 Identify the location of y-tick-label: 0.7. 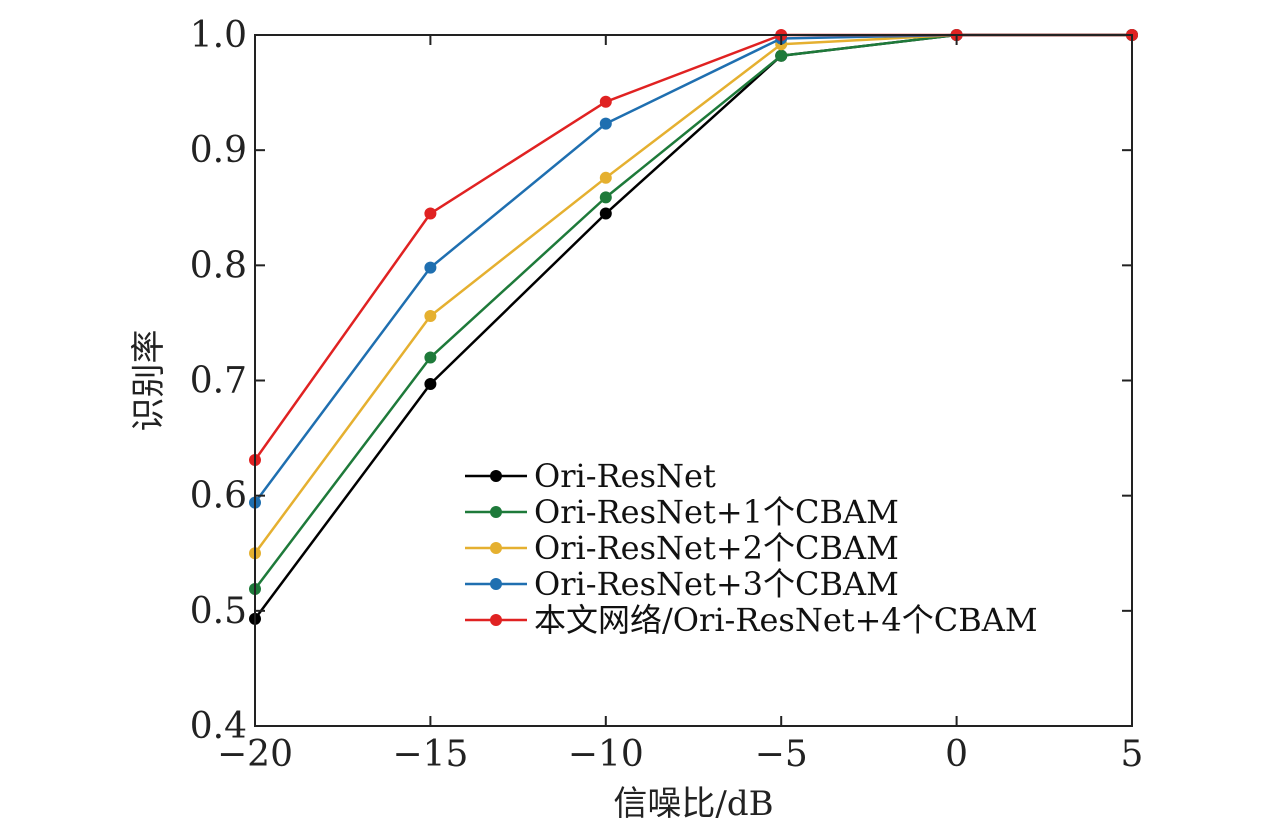
(218, 381).